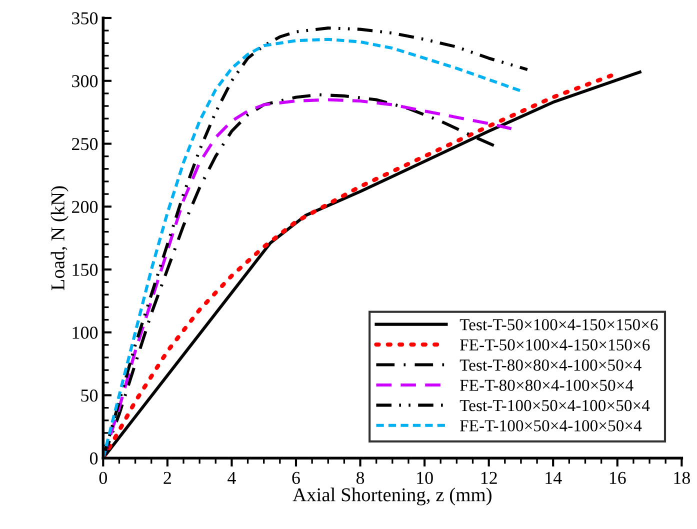  Describe the element at coordinates (85, 270) in the screenshot. I see `y-tick-label: 150` at that location.